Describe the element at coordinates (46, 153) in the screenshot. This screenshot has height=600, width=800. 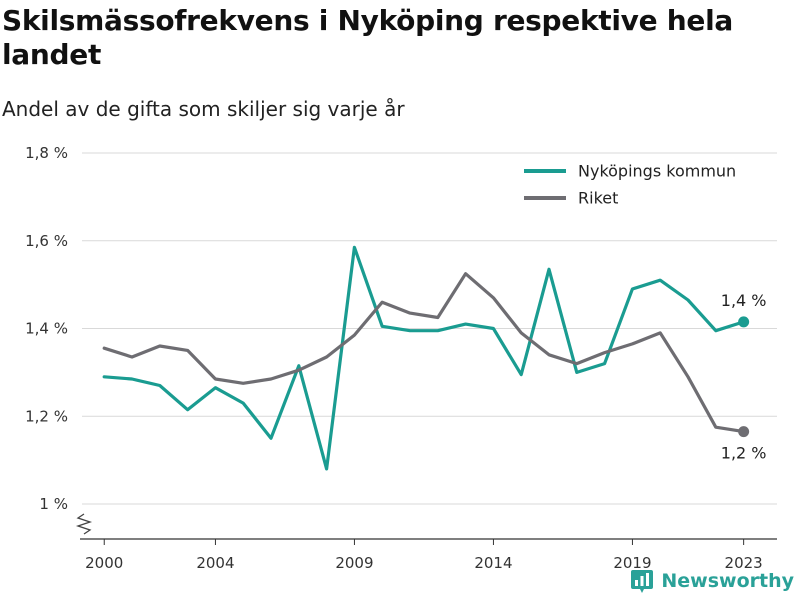
I see `y-tick-label: 1,8 %` at that location.